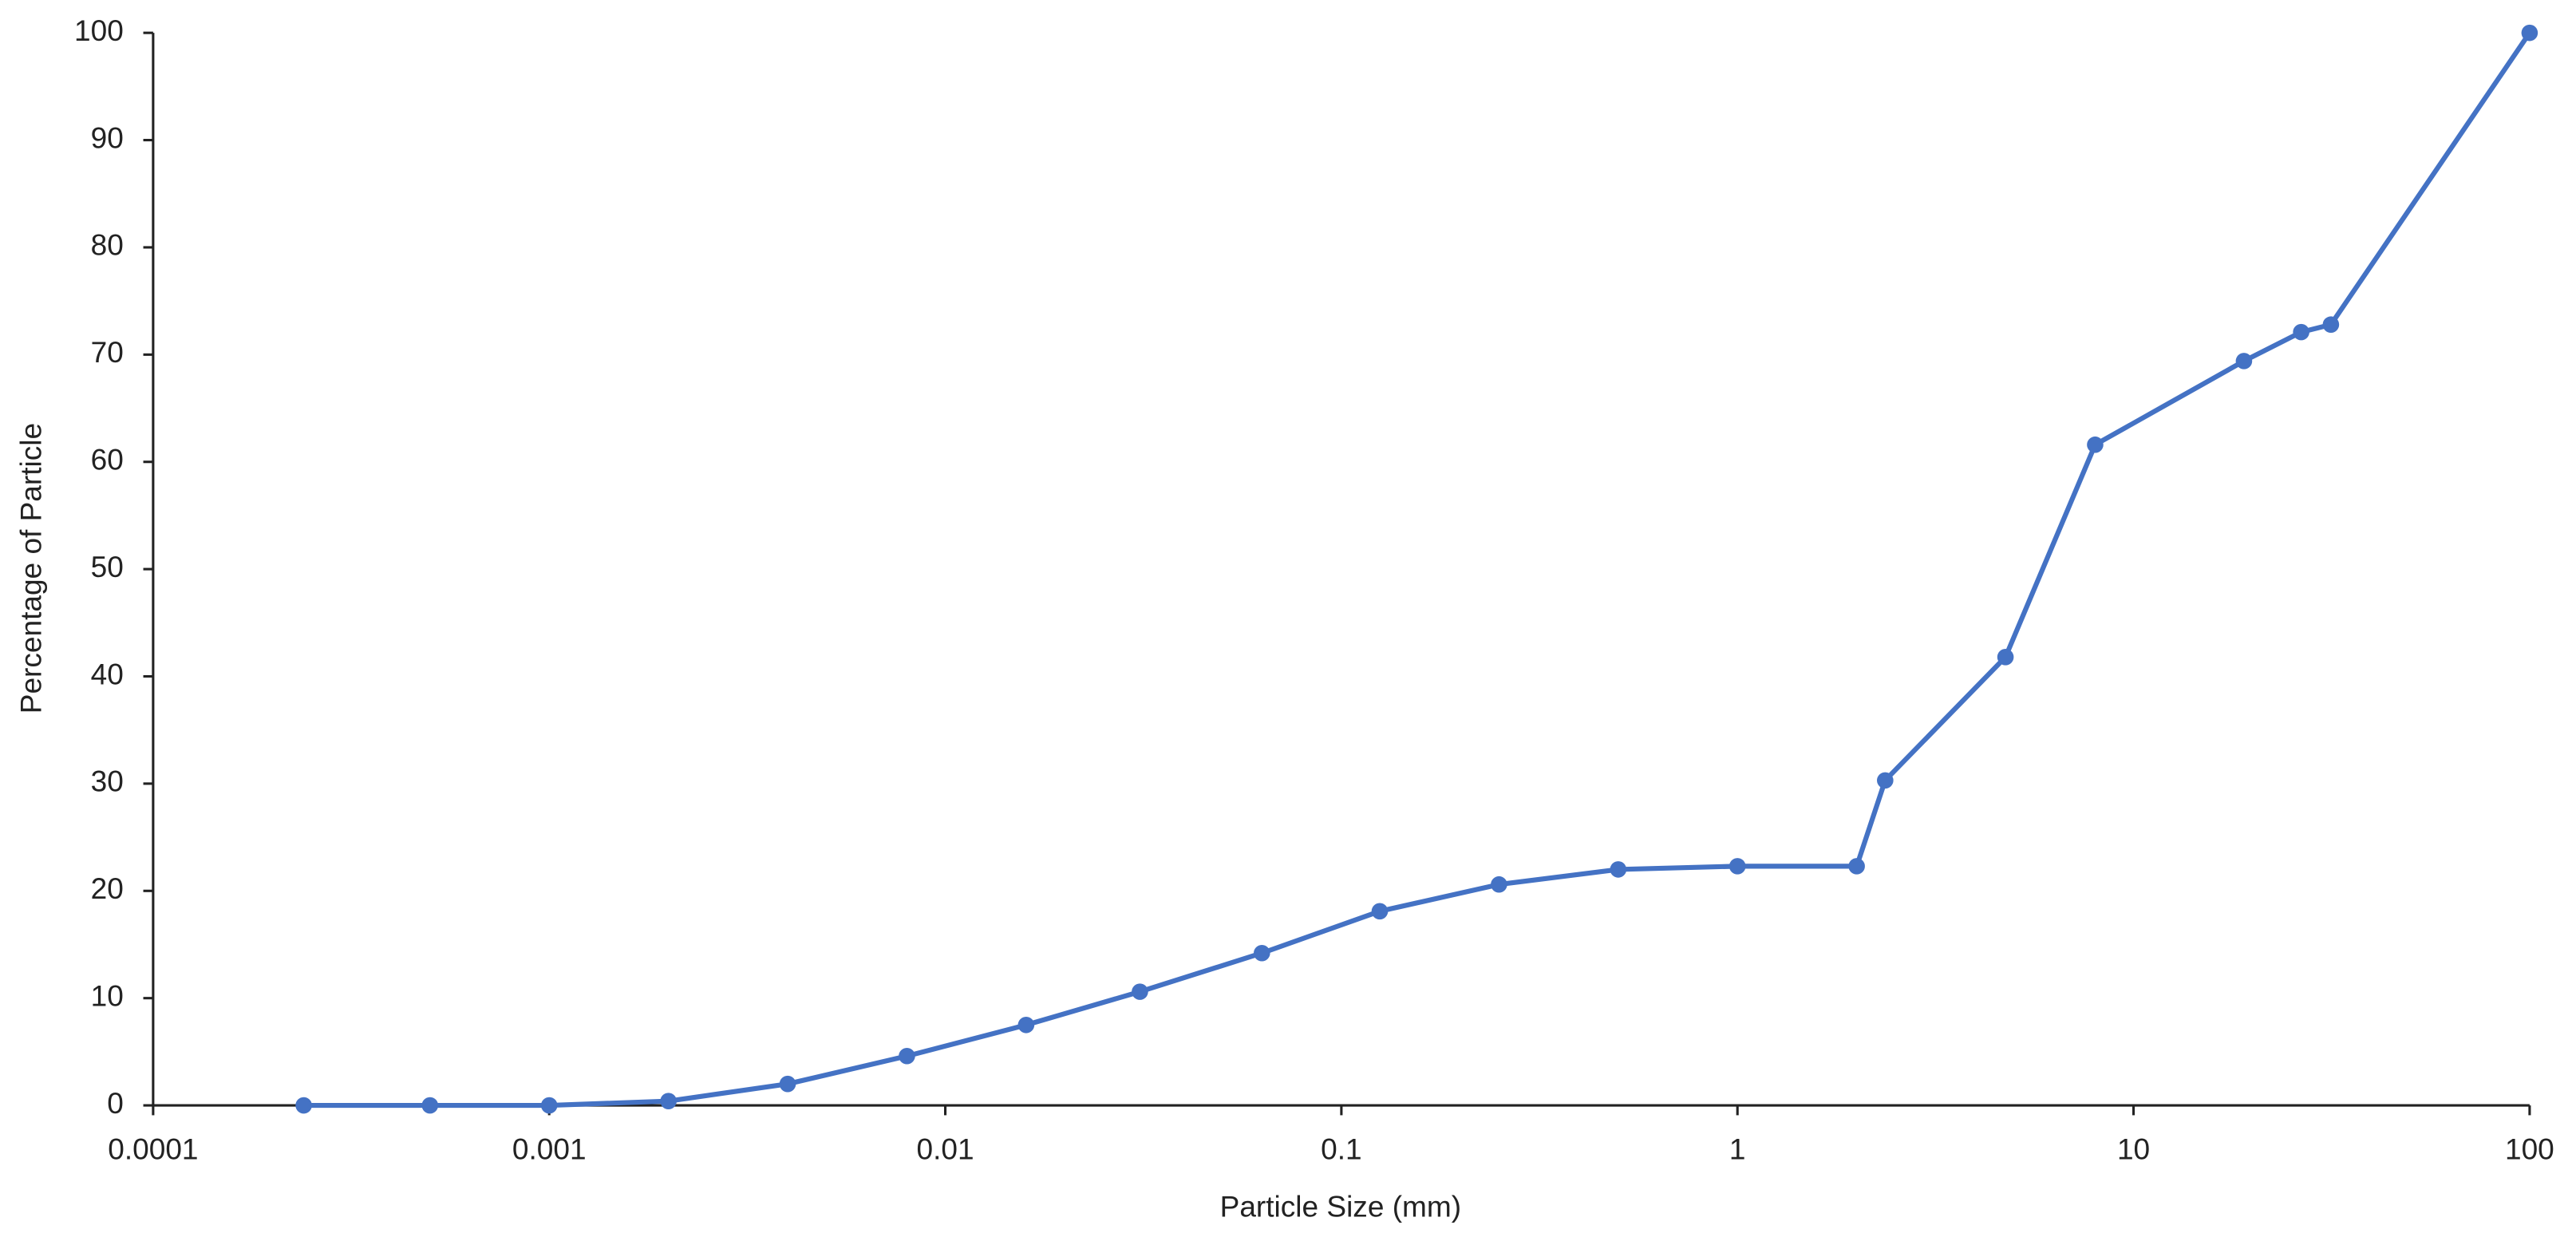 This screenshot has height=1245, width=2576. Describe the element at coordinates (107, 781) in the screenshot. I see `y-tick-label: 30` at that location.